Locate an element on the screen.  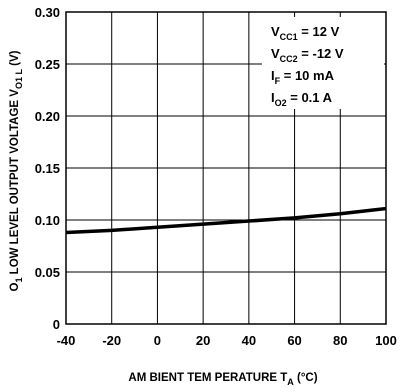
x-tick-labels: -40 -20 0 20 40 60 80 100 is located at coordinates (227, 340).